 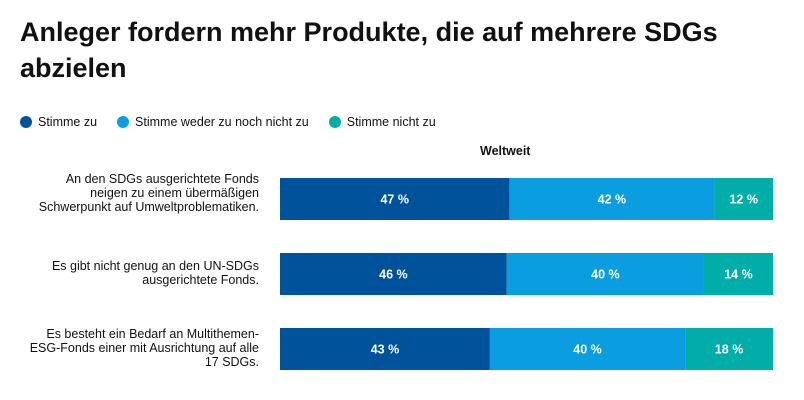 I want to click on legend-item-agree: Stimme zu, so click(x=58, y=122).